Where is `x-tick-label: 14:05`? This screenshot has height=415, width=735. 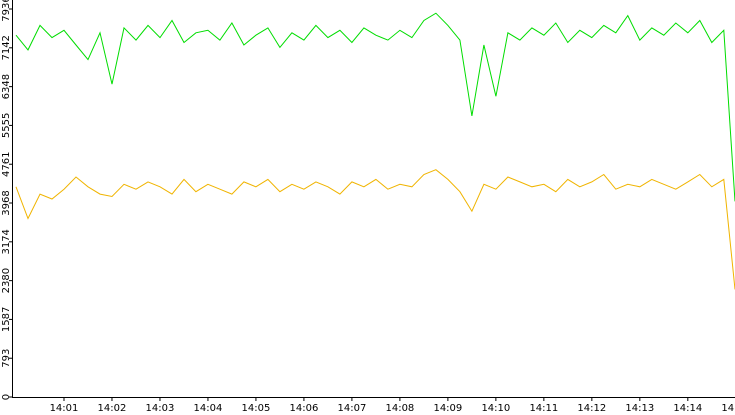 x-tick-label: 14:05 is located at coordinates (256, 408).